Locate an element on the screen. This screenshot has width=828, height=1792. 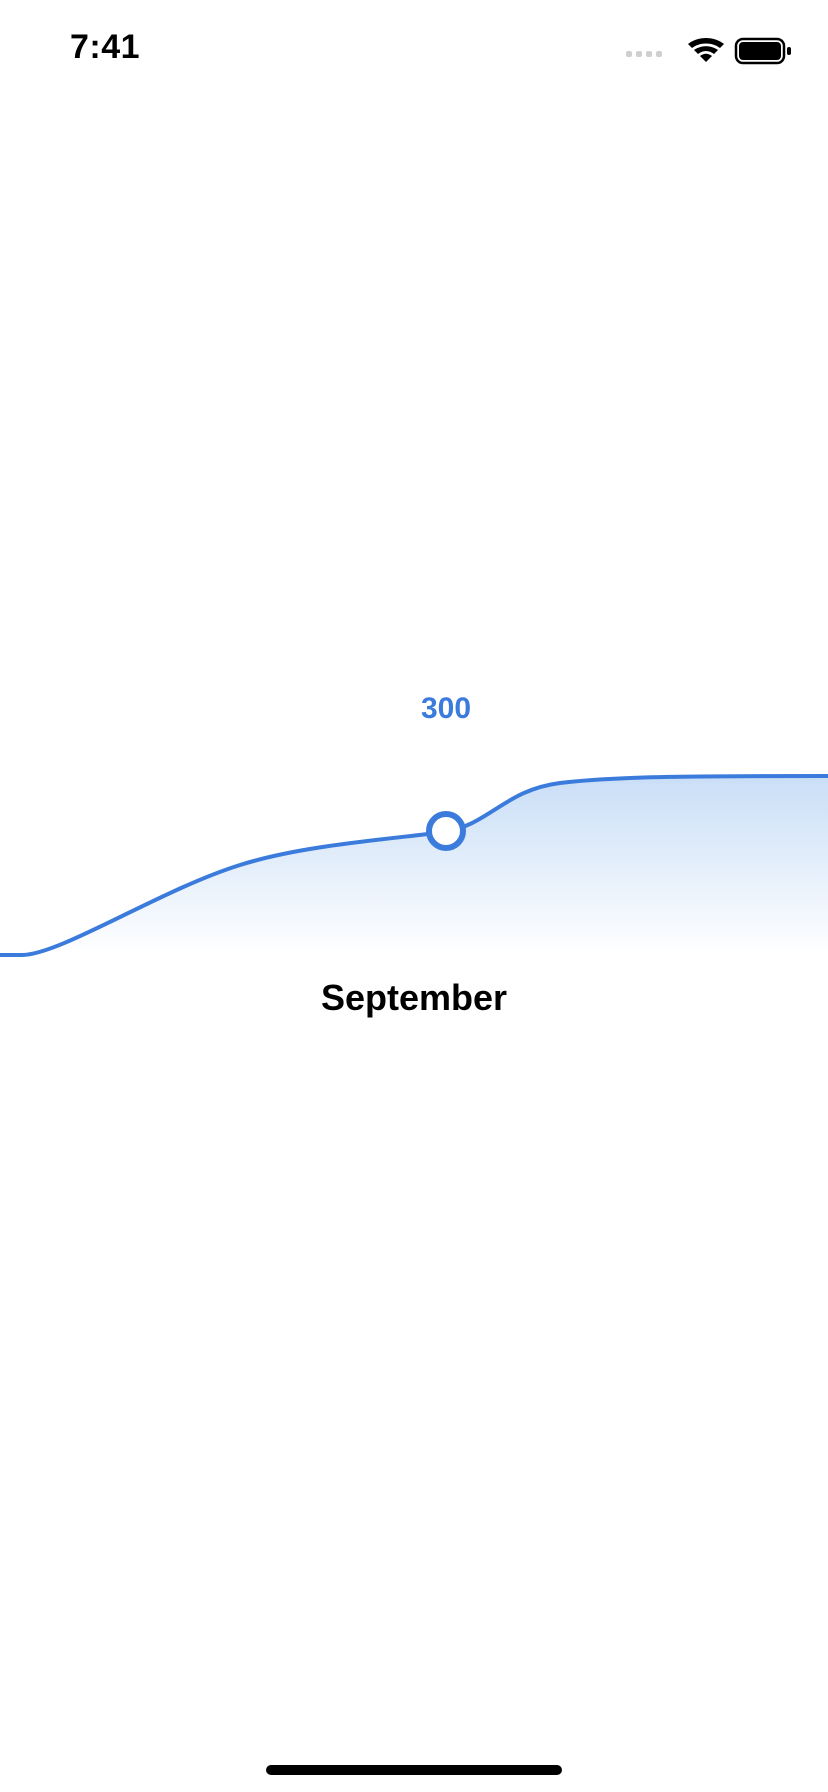
home-indicator is located at coordinates (414, 1770).